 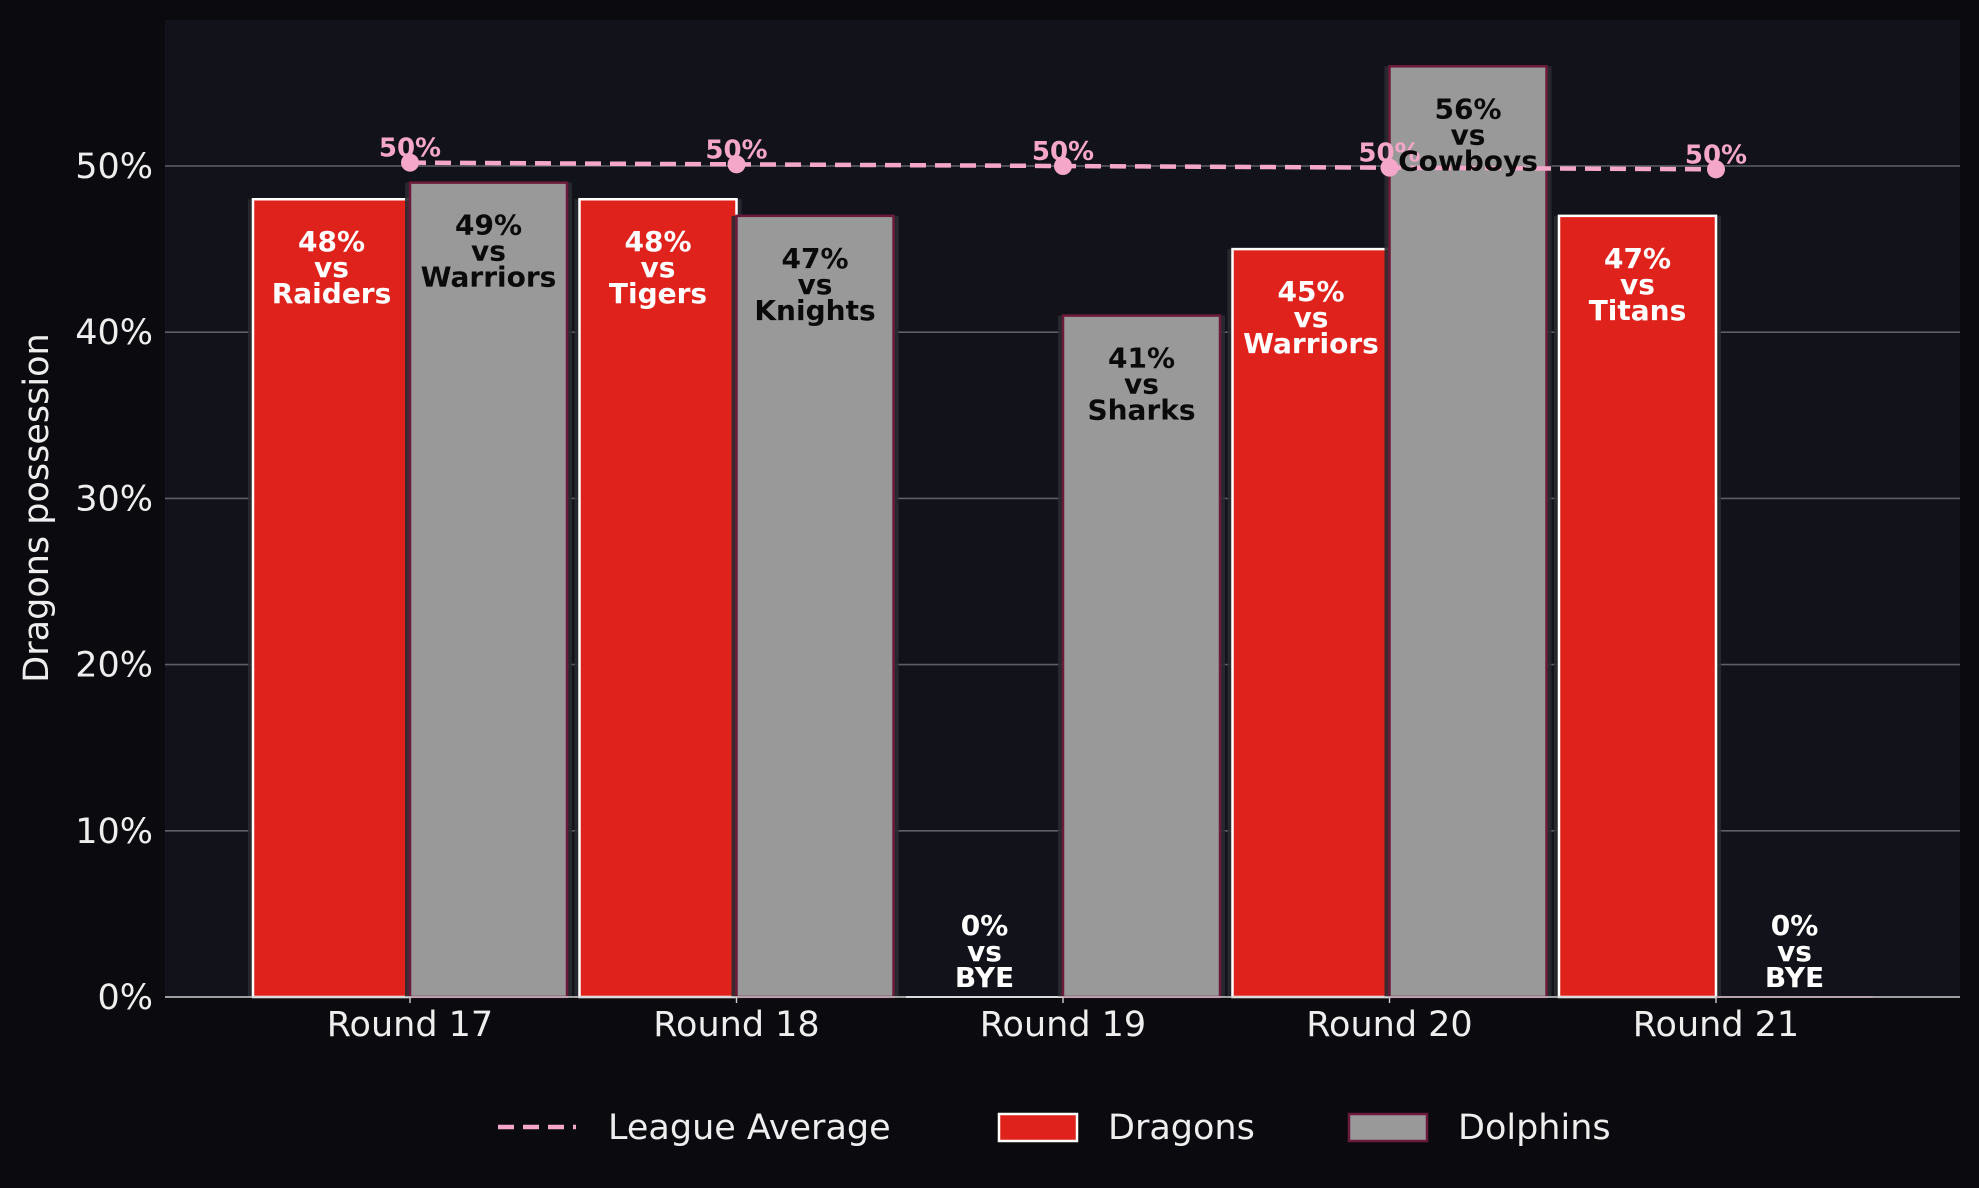 I want to click on dragons-bar-label: 47%, so click(x=1637, y=258).